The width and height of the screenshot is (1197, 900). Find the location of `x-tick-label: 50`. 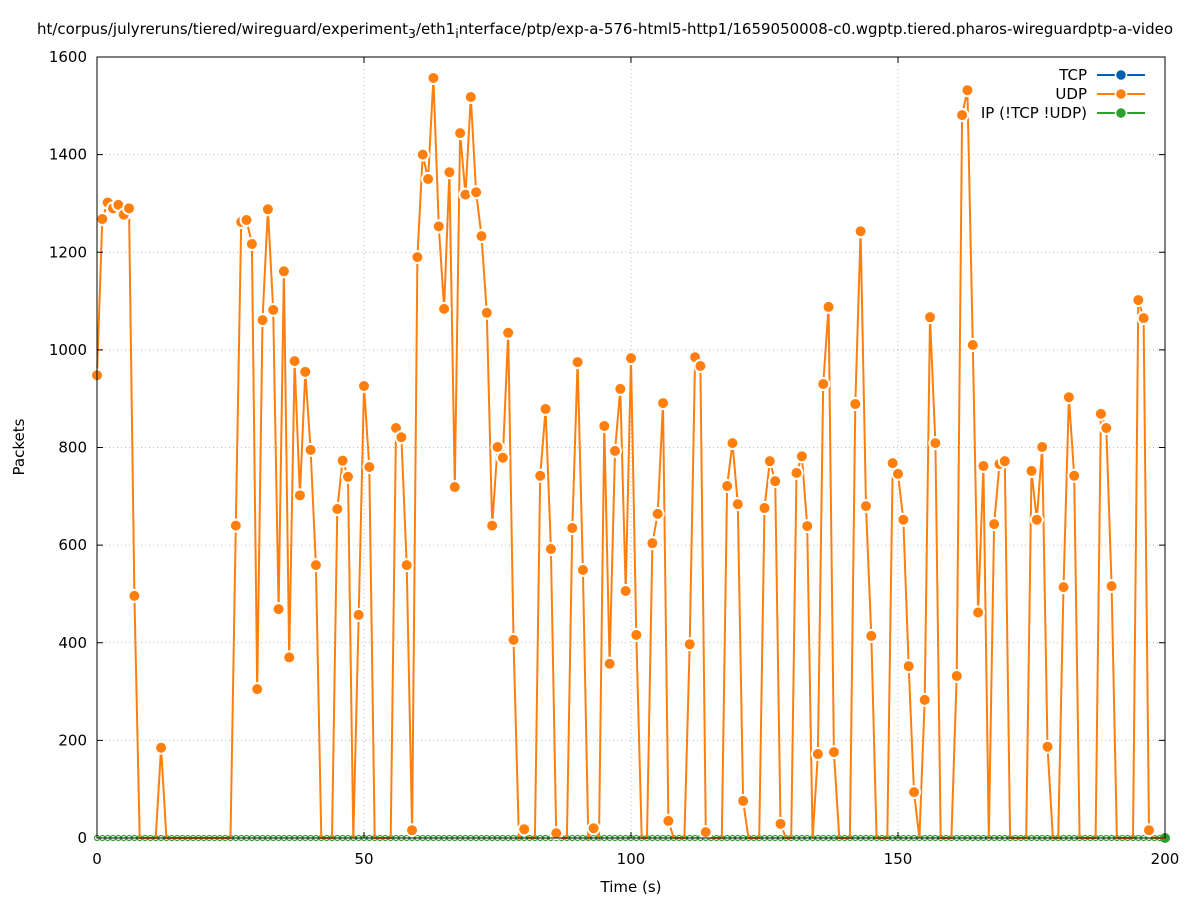

x-tick-label: 50 is located at coordinates (363, 859).